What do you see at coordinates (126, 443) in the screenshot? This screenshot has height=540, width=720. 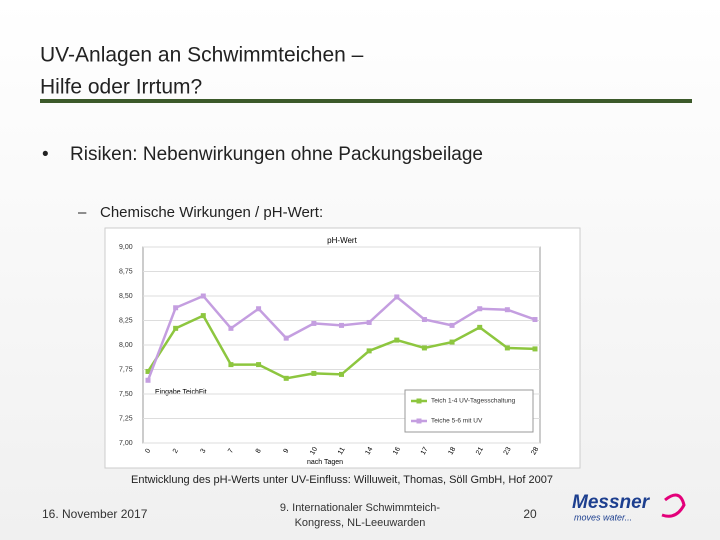 I see `y-tick-label: 7,00` at bounding box center [126, 443].